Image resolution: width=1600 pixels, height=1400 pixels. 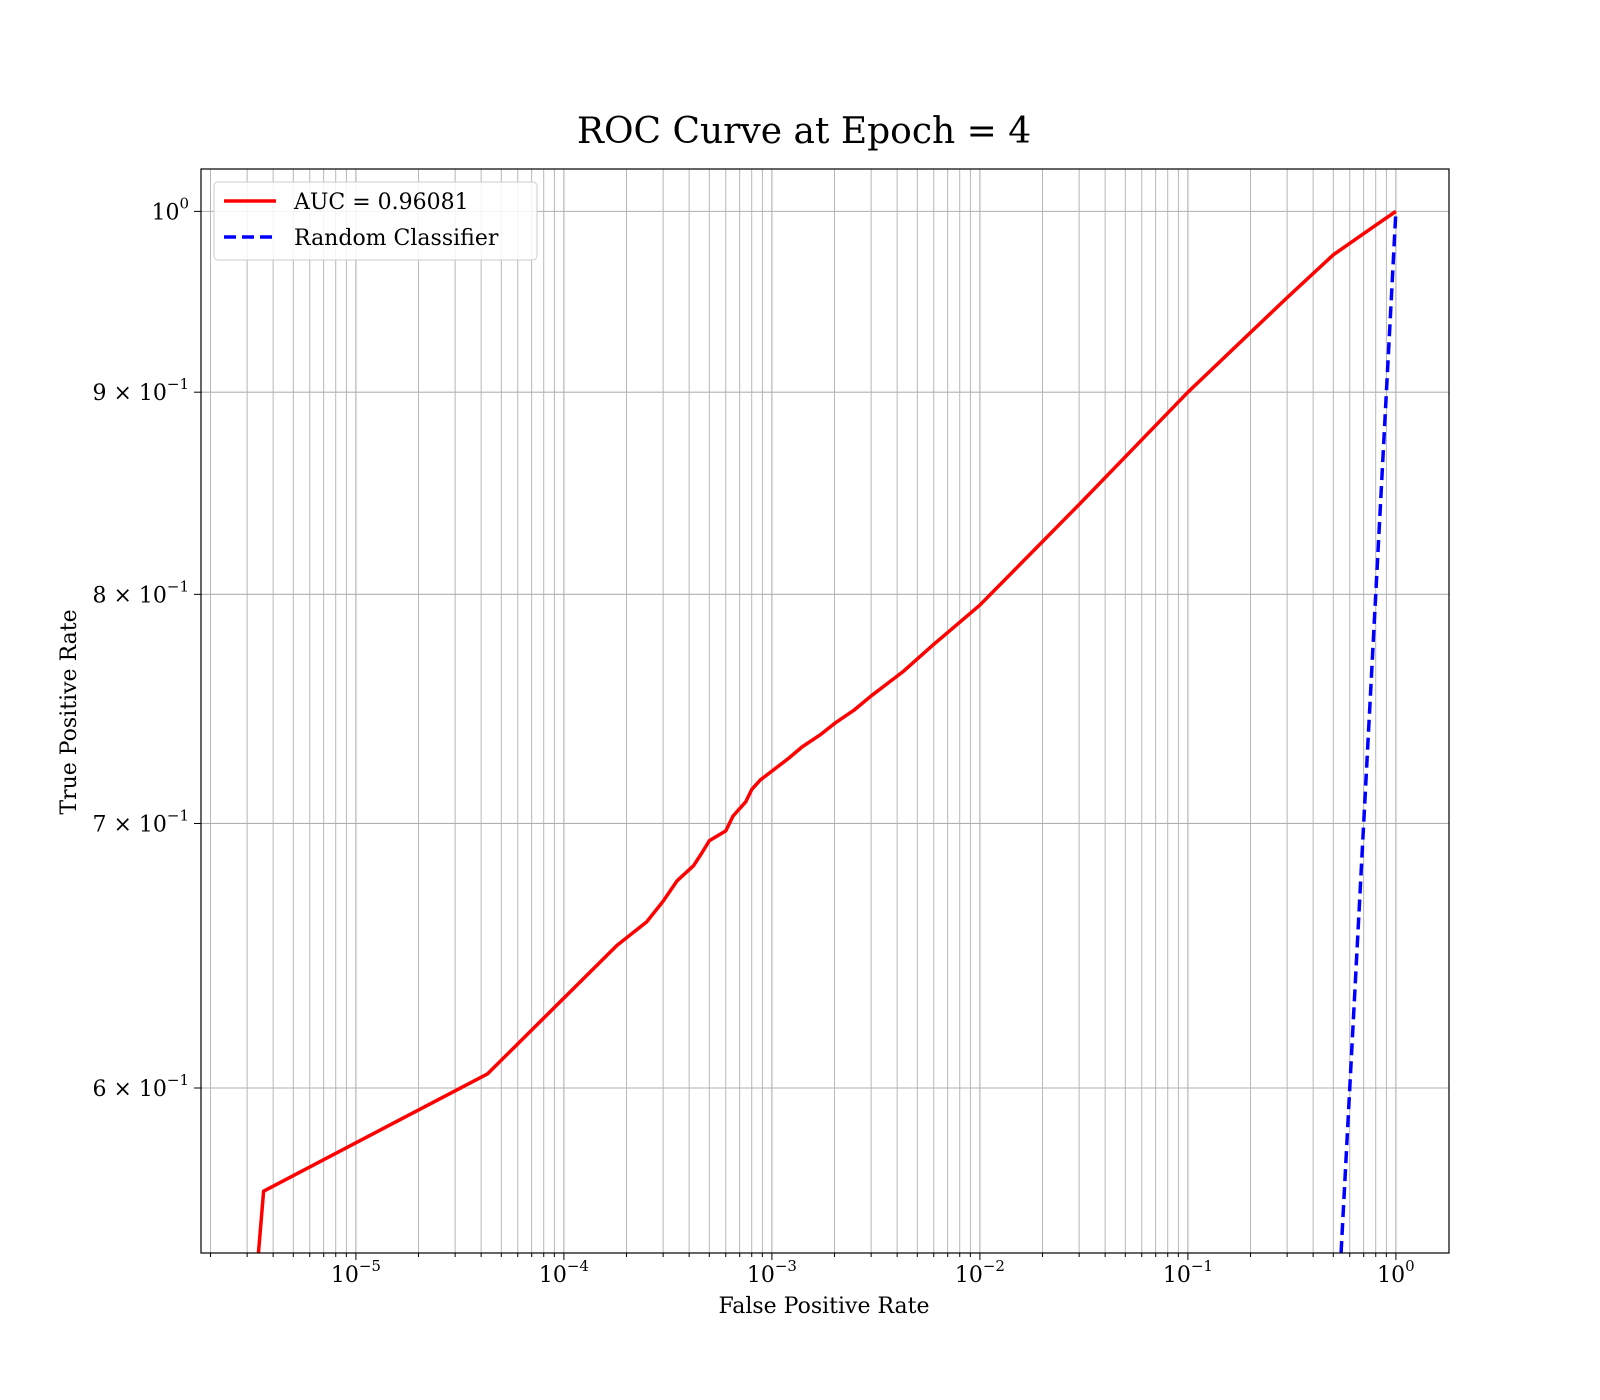 I want to click on legend-box, so click(x=375, y=221).